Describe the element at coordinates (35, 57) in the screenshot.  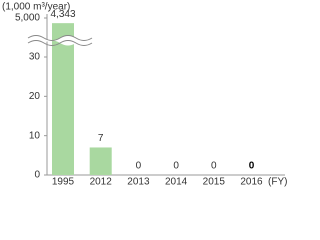
I see `y-tick-label: 30` at that location.